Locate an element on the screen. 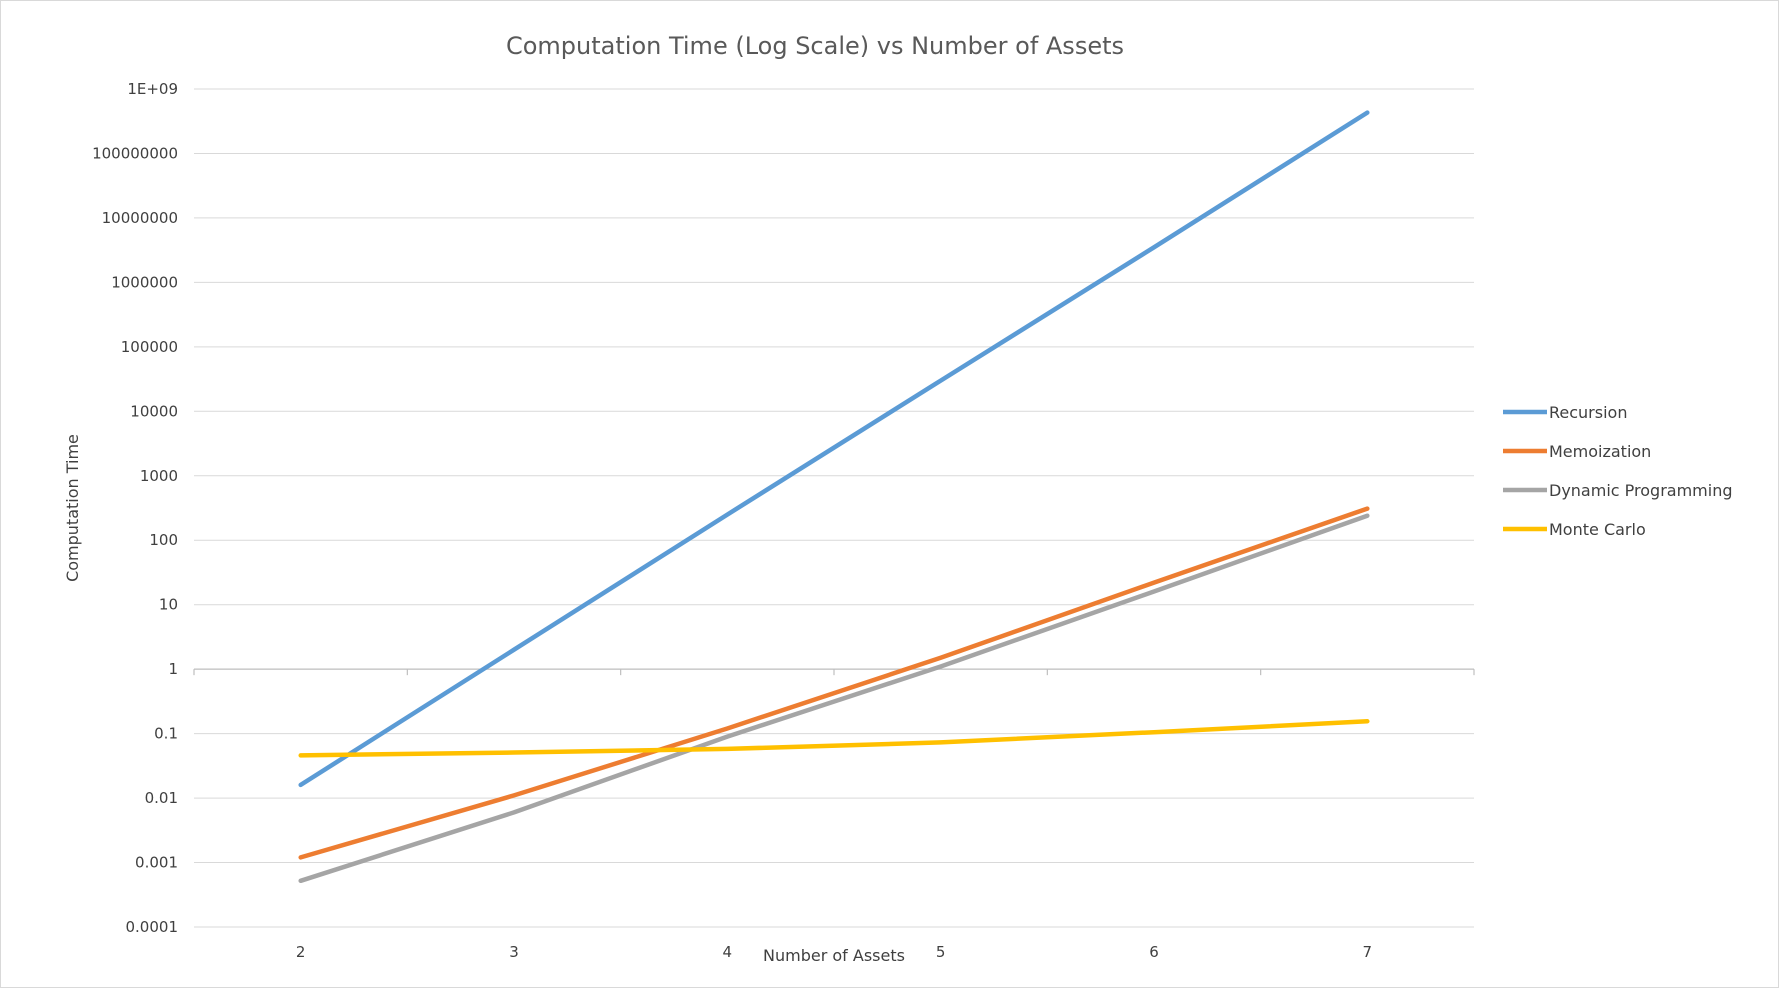  y-tick-label: 1E+09 is located at coordinates (152, 89).